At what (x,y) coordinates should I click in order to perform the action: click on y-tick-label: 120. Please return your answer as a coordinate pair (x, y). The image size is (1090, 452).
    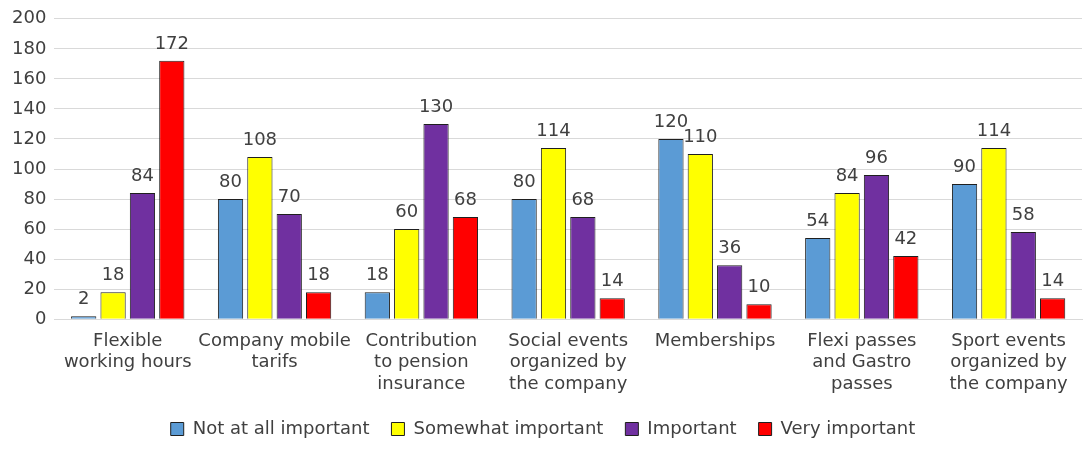
    Looking at the image, I should click on (29, 137).